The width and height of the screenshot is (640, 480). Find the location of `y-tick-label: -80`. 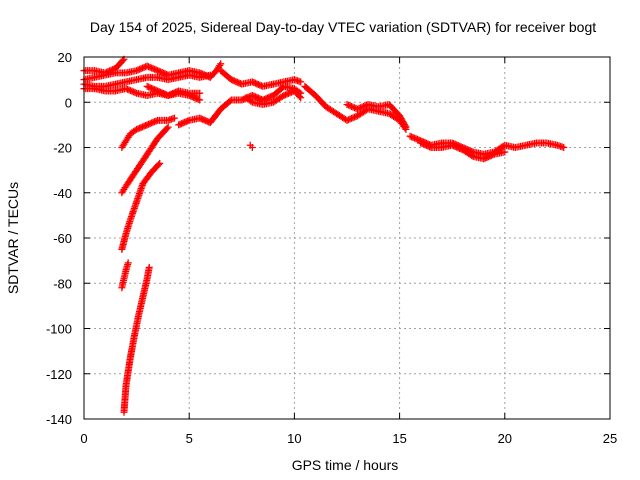

y-tick-label: -80 is located at coordinates (62, 283).